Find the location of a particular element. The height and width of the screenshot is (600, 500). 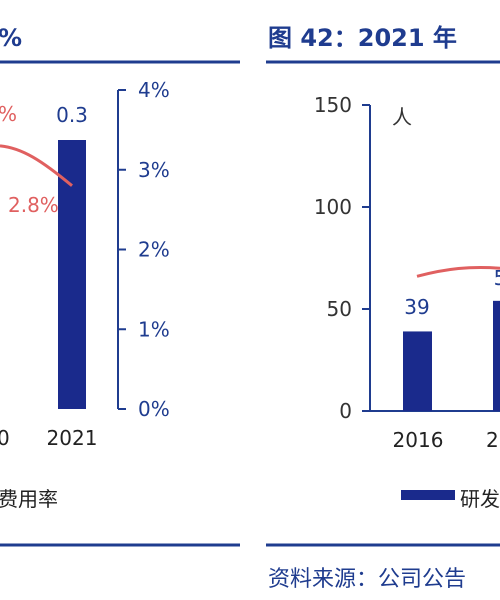

x-tick-cut: 0 is located at coordinates (5, 438).